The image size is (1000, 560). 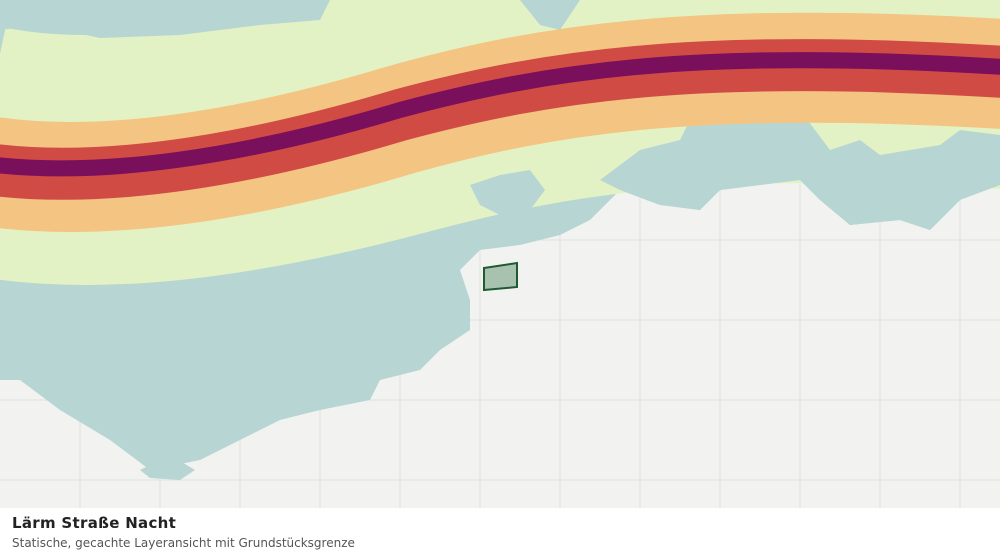 What do you see at coordinates (500, 276) in the screenshot?
I see `parcel-boundary` at bounding box center [500, 276].